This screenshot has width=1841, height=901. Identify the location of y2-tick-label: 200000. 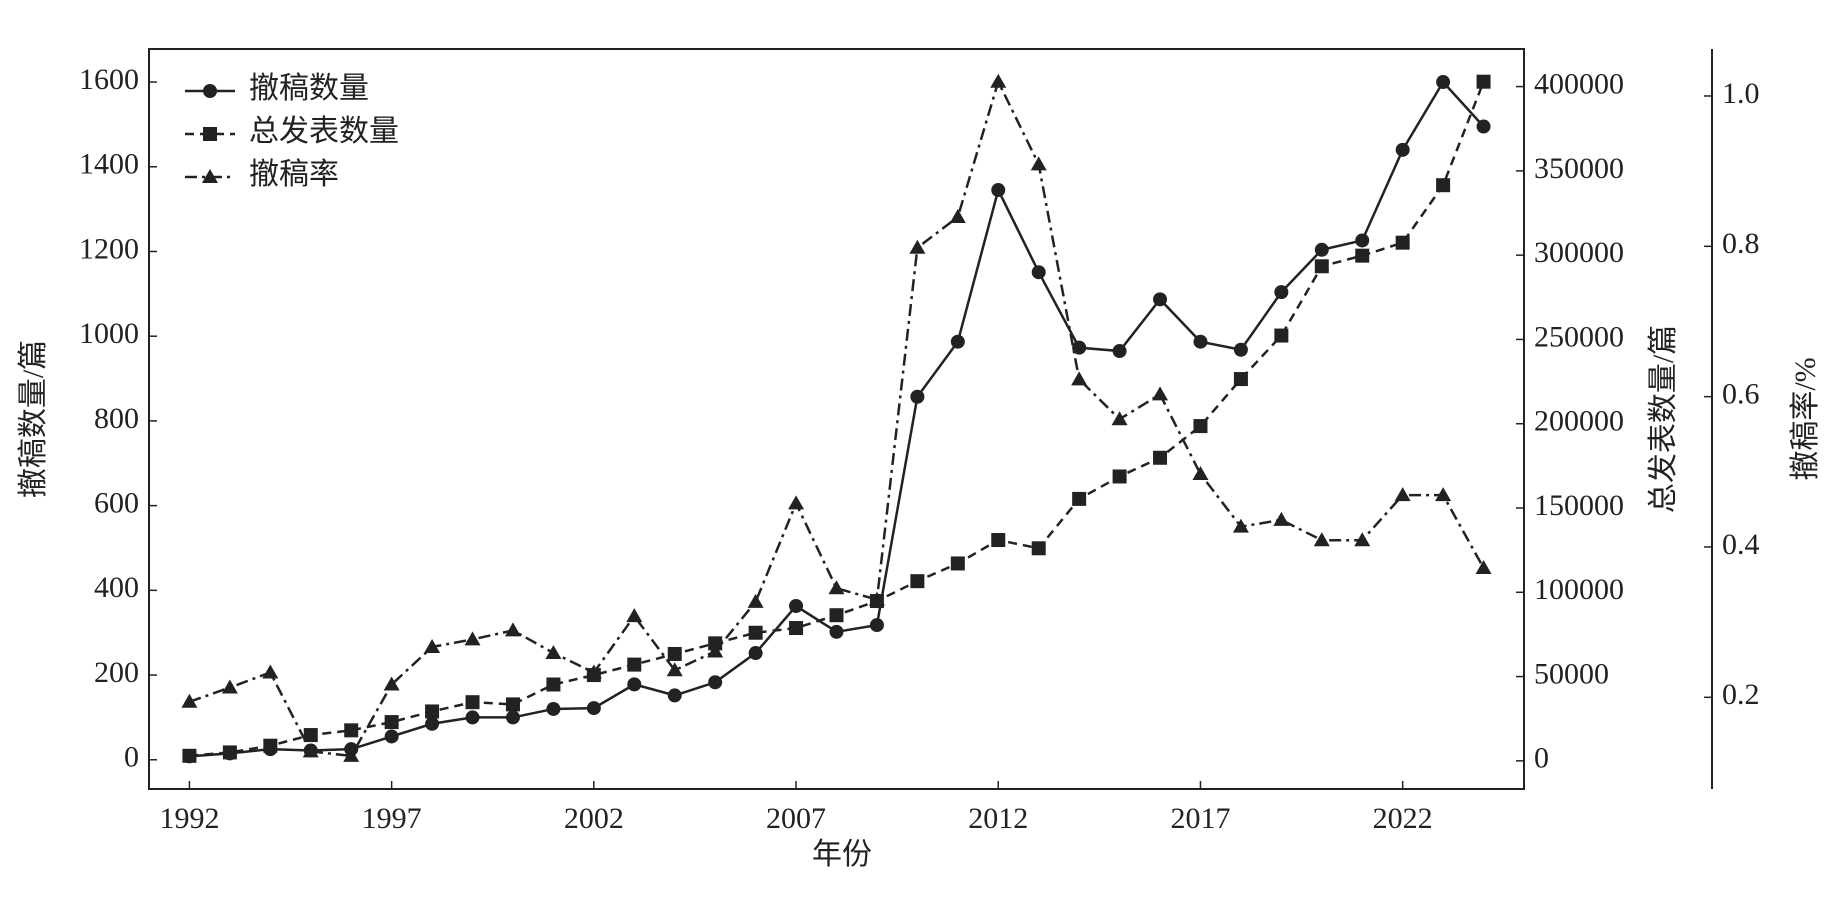
(1579, 421).